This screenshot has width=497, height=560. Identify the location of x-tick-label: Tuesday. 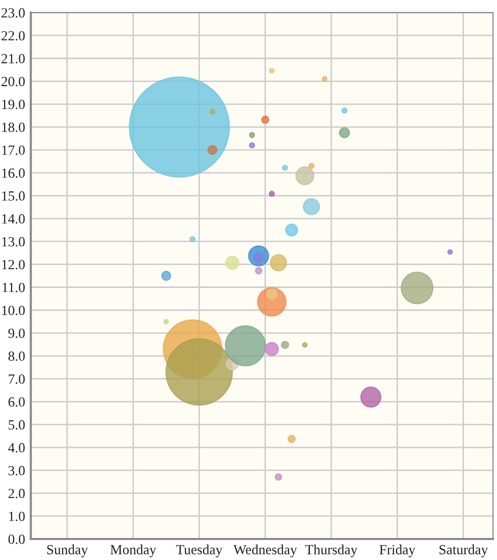
(199, 551).